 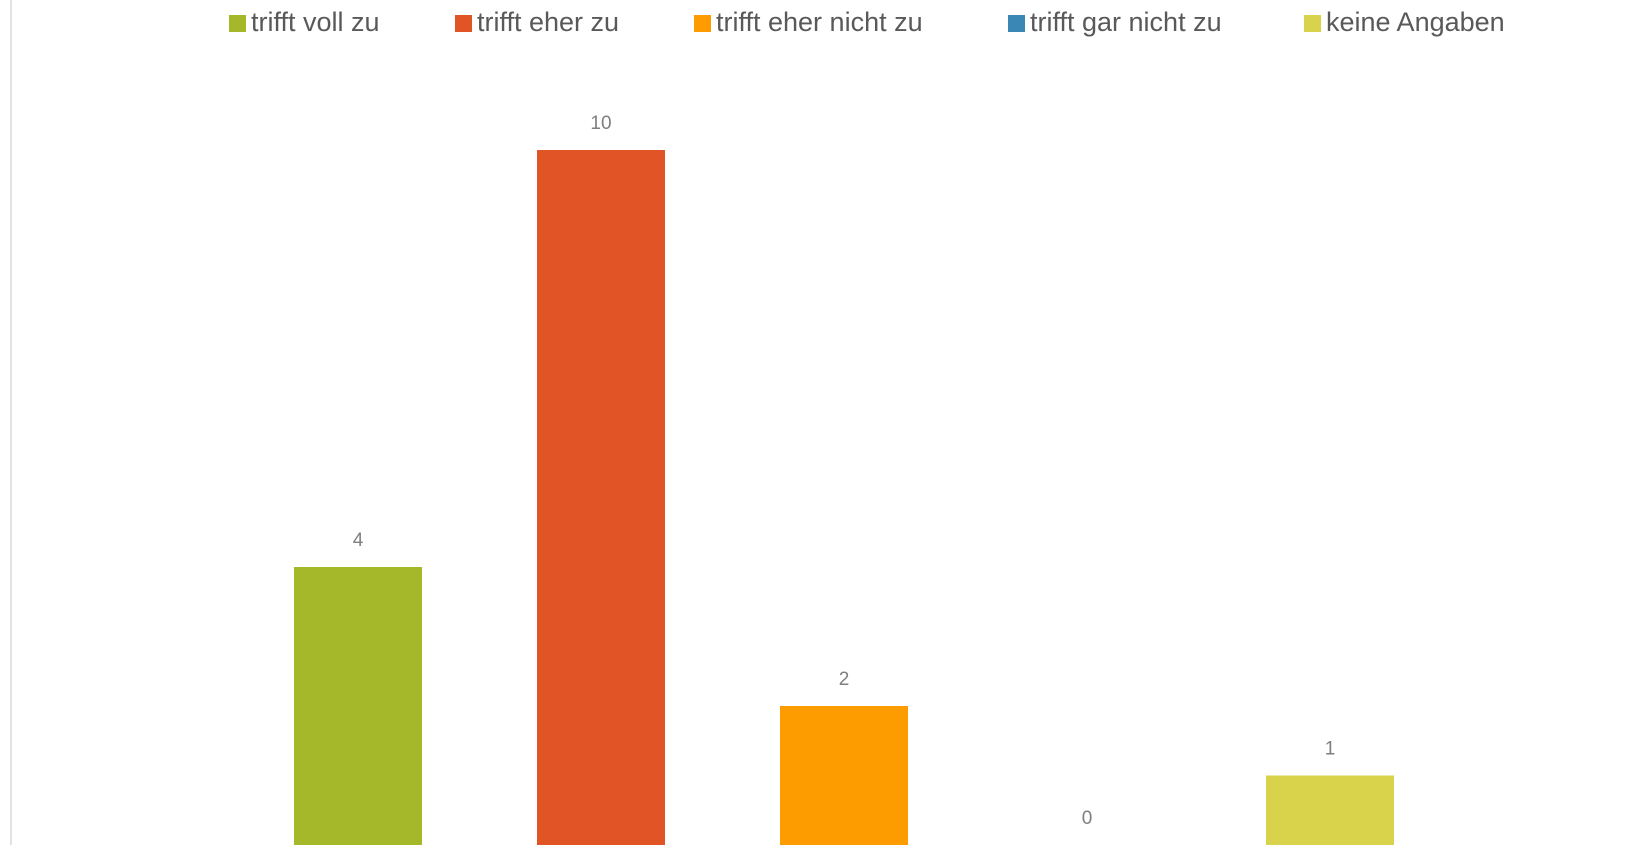 What do you see at coordinates (844, 679) in the screenshot?
I see `value-label: 2` at bounding box center [844, 679].